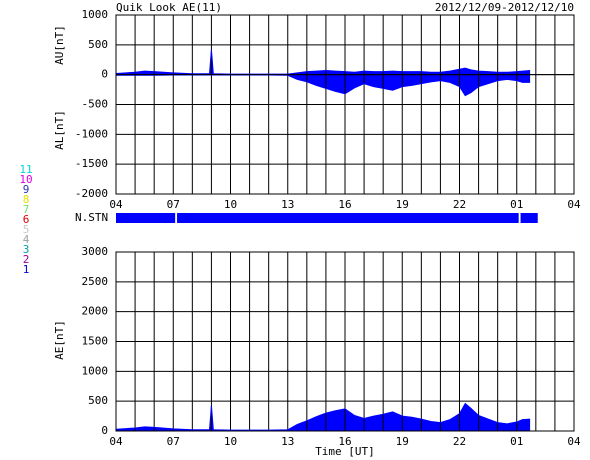 This screenshot has height=460, width=590. What do you see at coordinates (169, 7) in the screenshot?
I see `title: Quik Look AE(11)` at bounding box center [169, 7].